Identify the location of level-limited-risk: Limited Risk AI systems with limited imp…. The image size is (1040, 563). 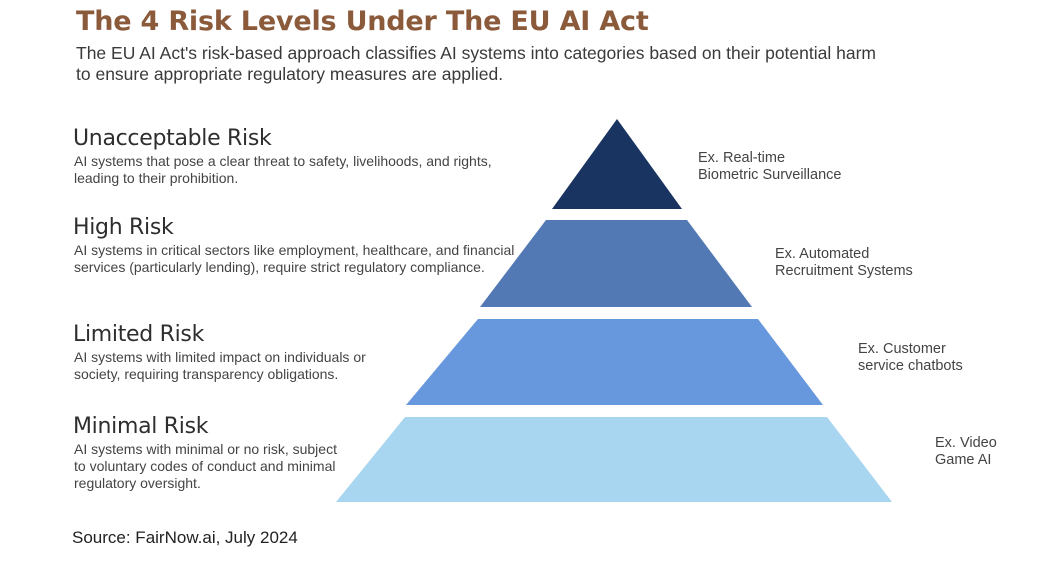
(303, 352).